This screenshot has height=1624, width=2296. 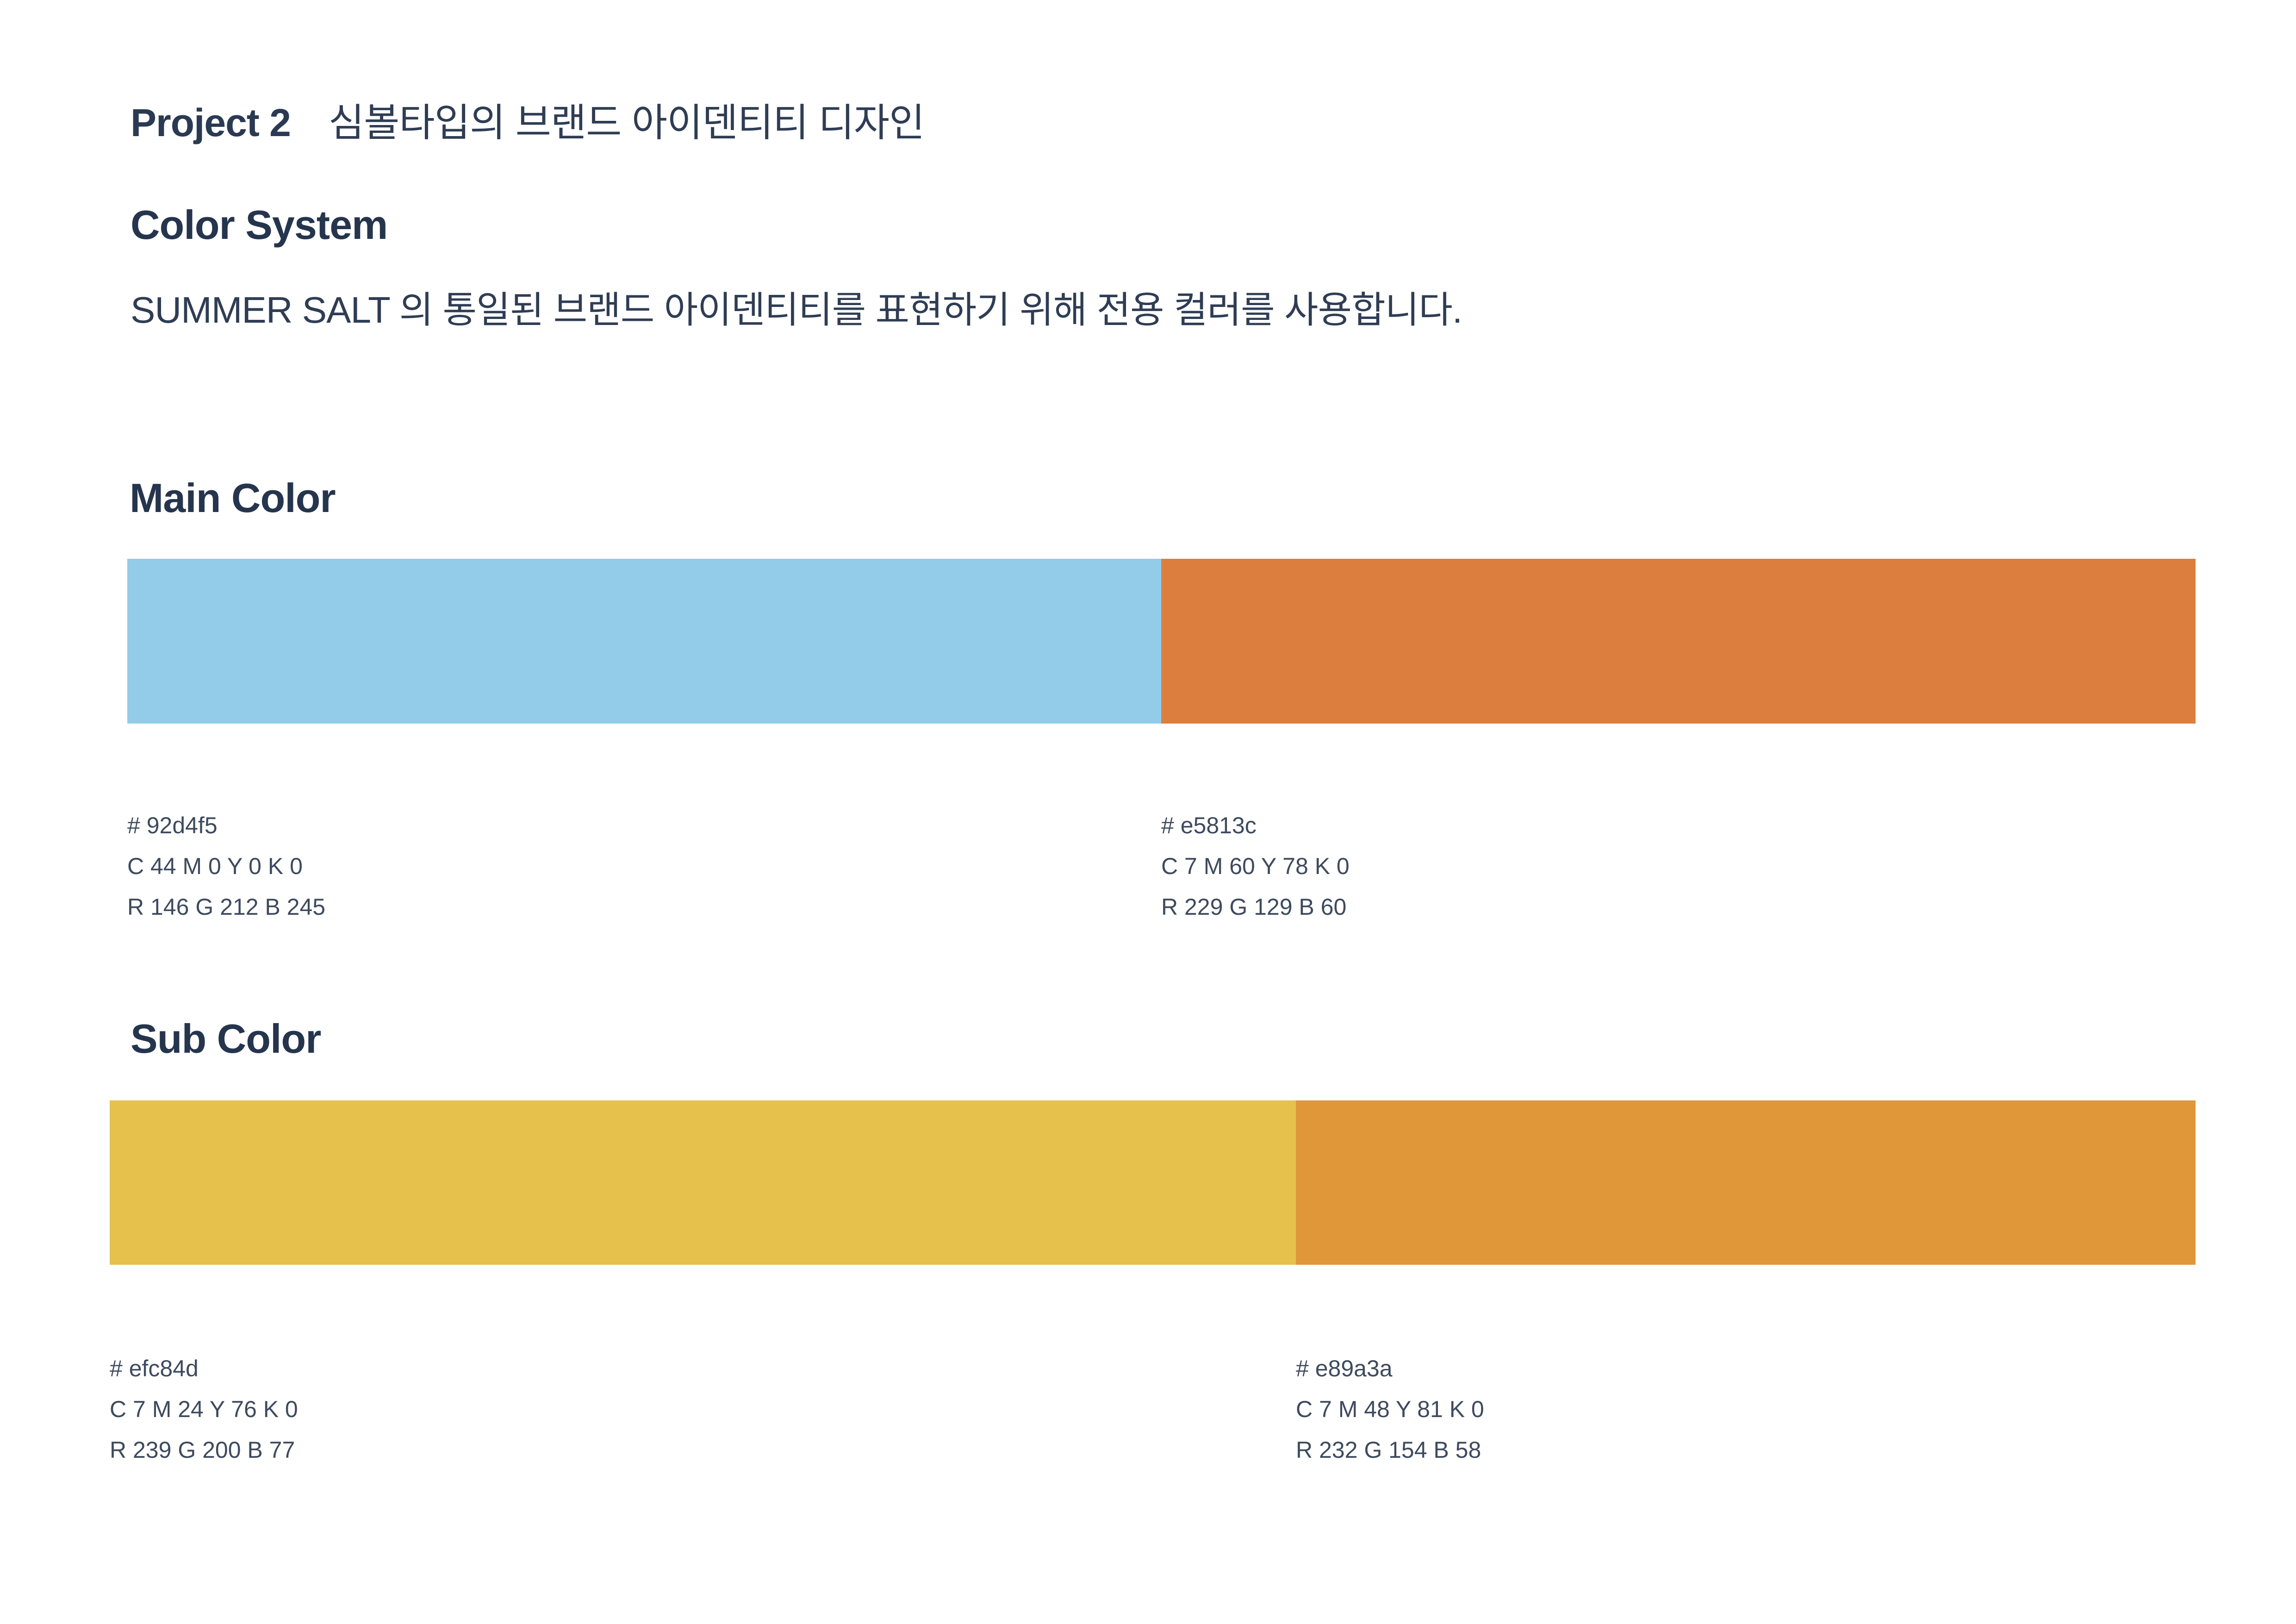 I want to click on project-label: Project 2, so click(x=211, y=122).